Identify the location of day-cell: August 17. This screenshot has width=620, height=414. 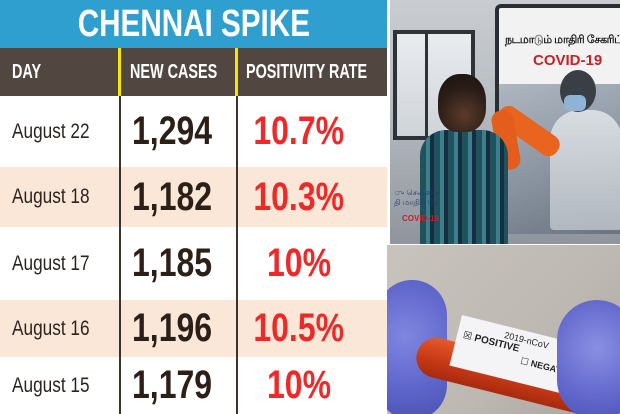
(51, 263).